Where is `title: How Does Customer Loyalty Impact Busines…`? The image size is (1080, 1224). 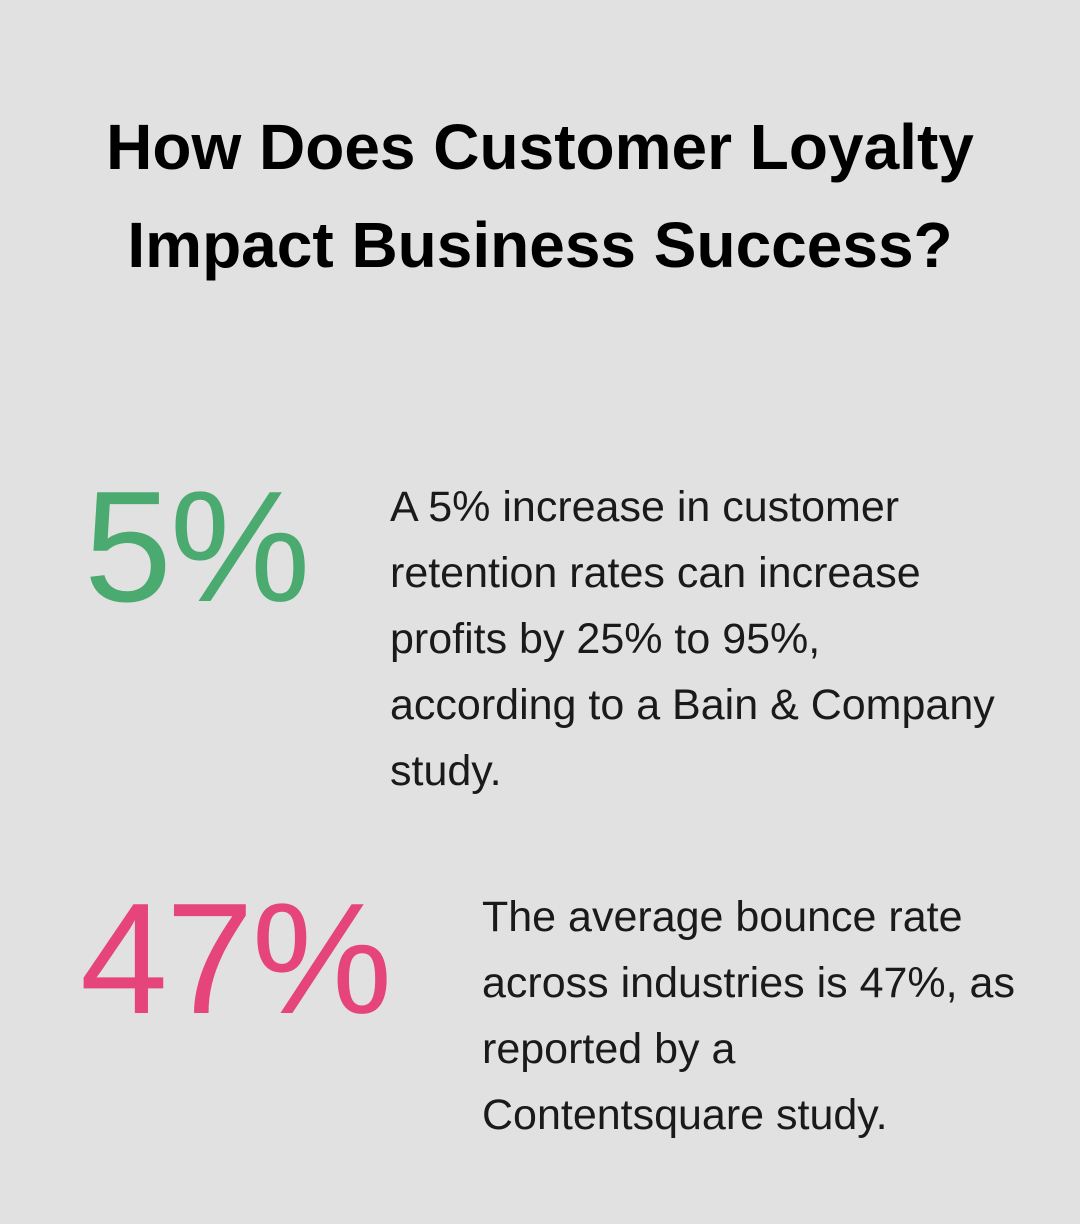
title: How Does Customer Loyalty Impact Busines… is located at coordinates (540, 196).